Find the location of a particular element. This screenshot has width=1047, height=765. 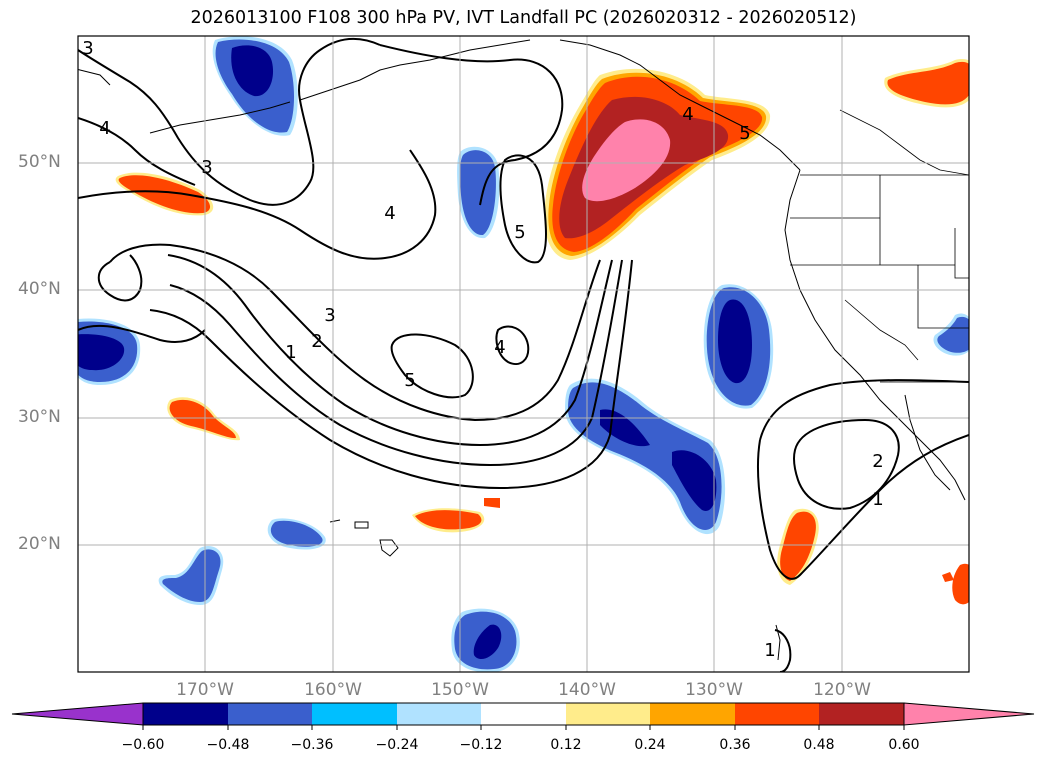

colorbar-tick-label: 0.12 is located at coordinates (566, 745).